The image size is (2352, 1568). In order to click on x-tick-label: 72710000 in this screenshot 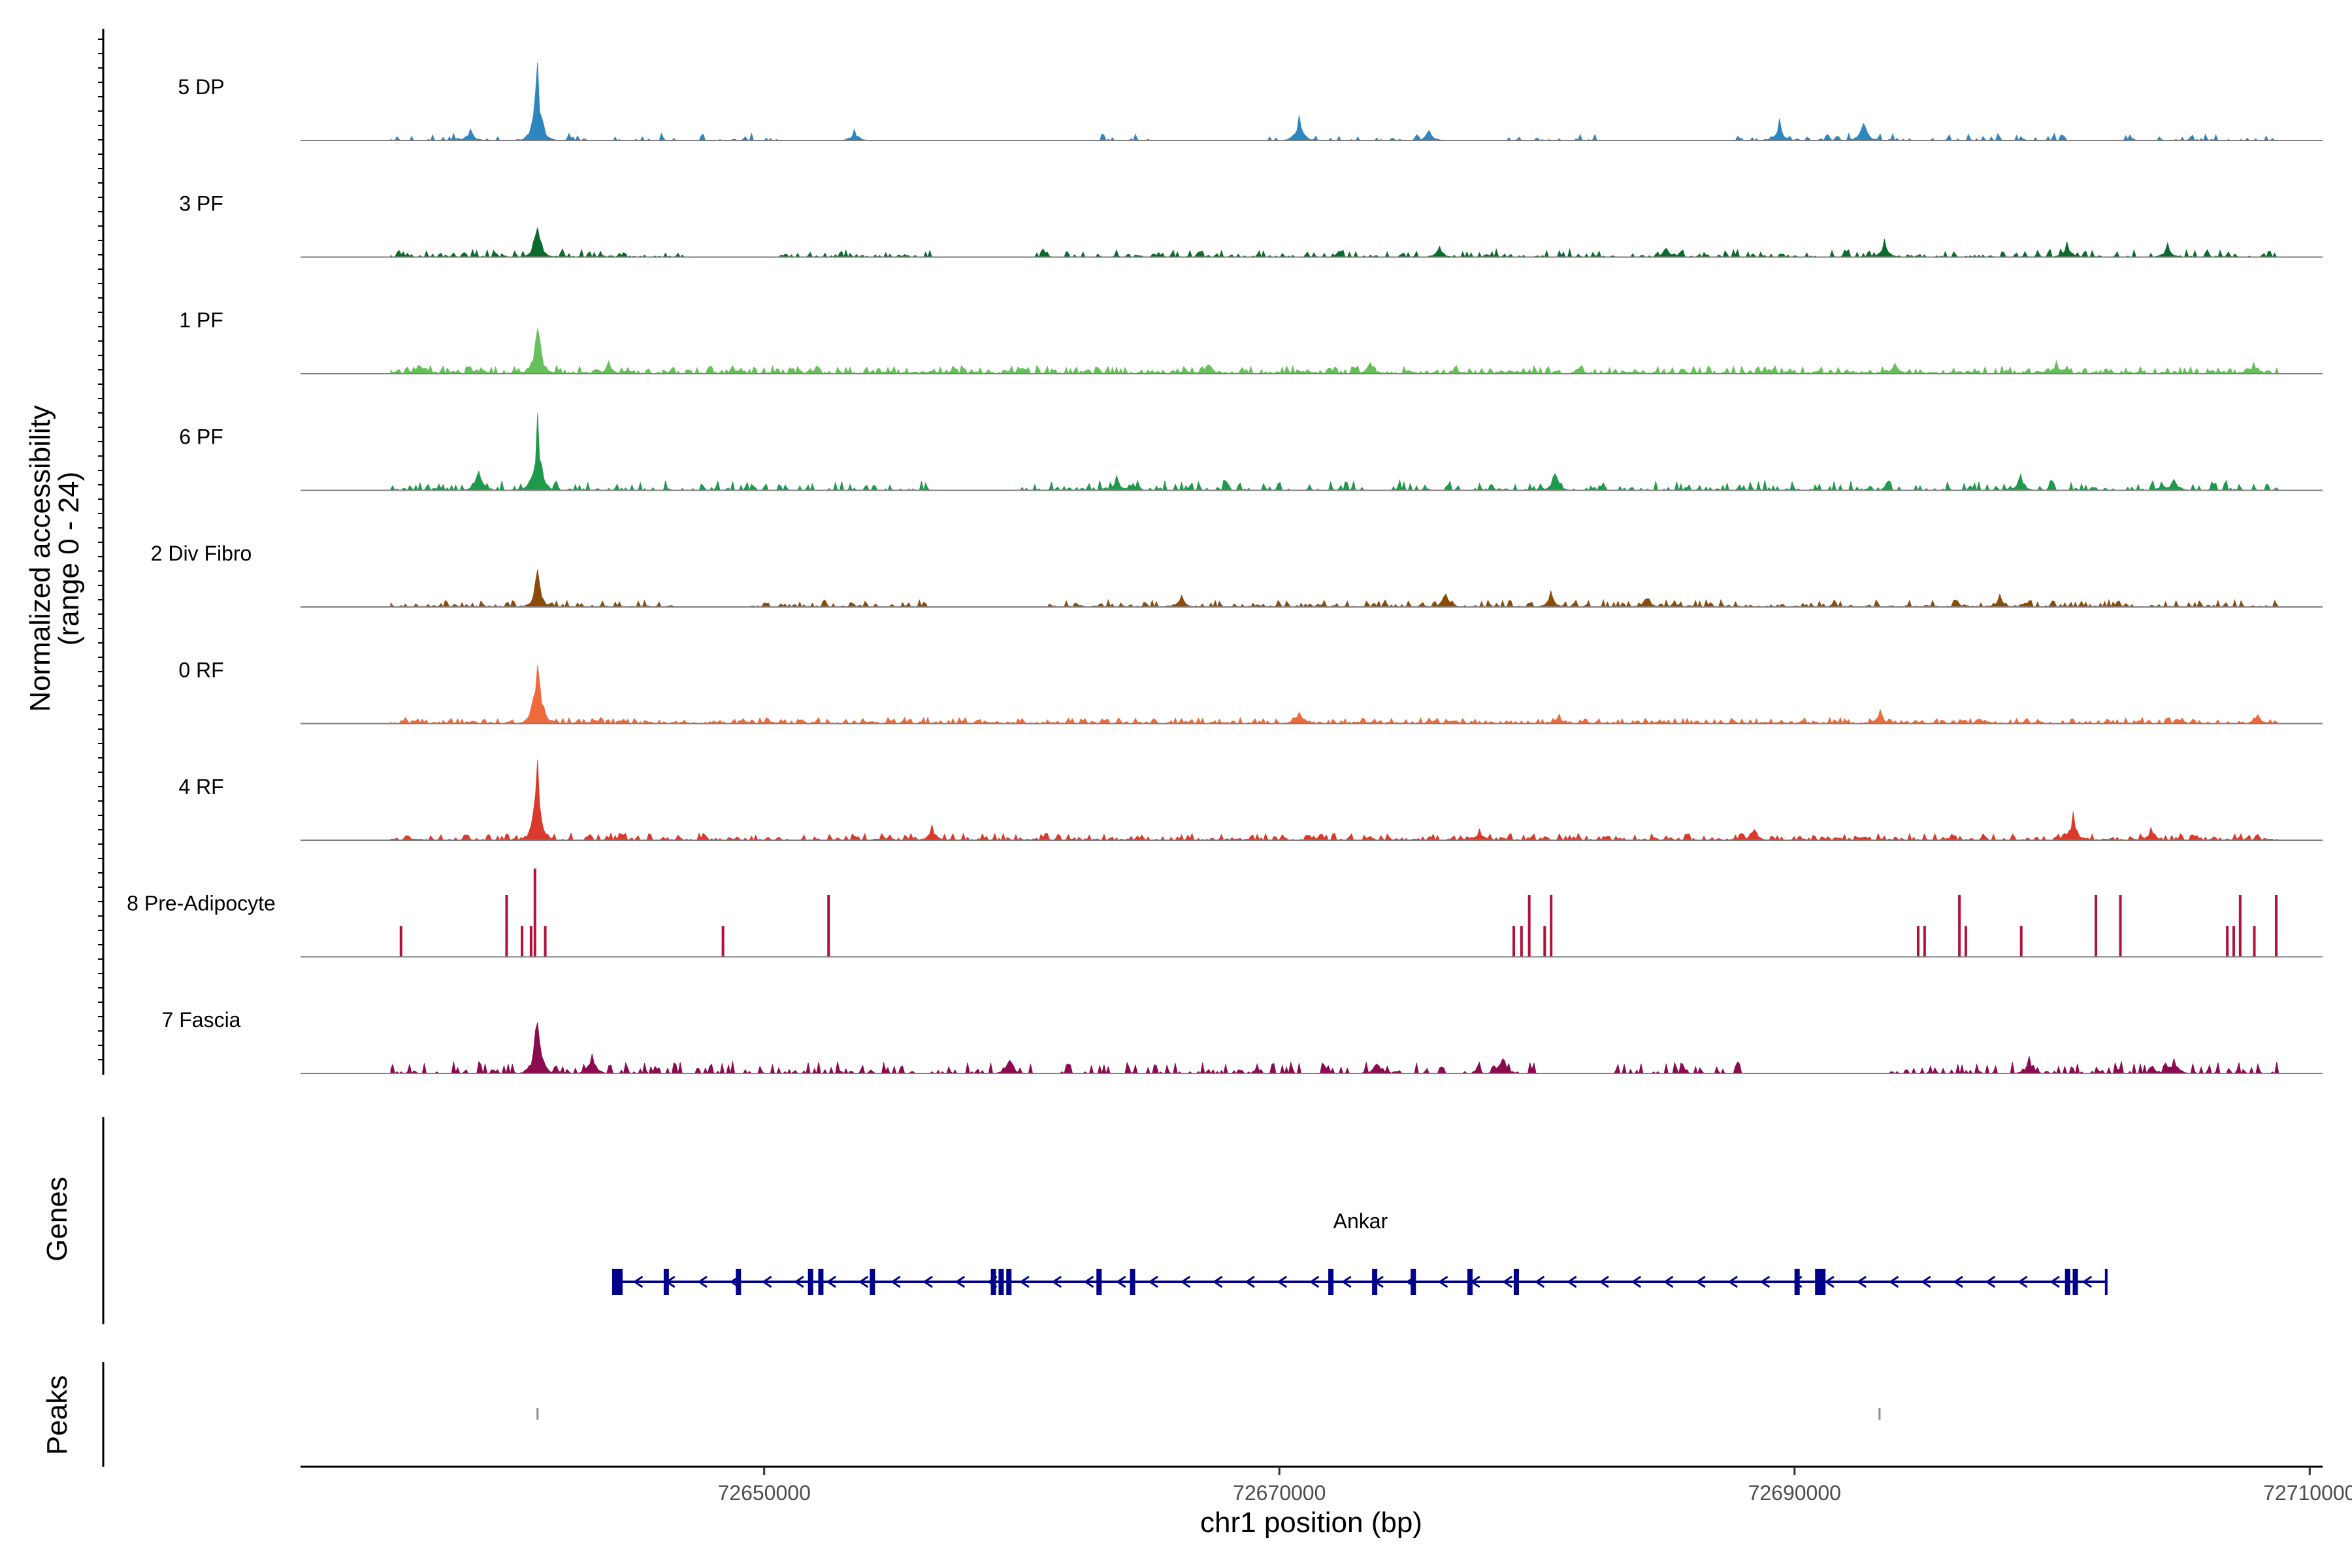, I will do `click(2307, 1493)`.